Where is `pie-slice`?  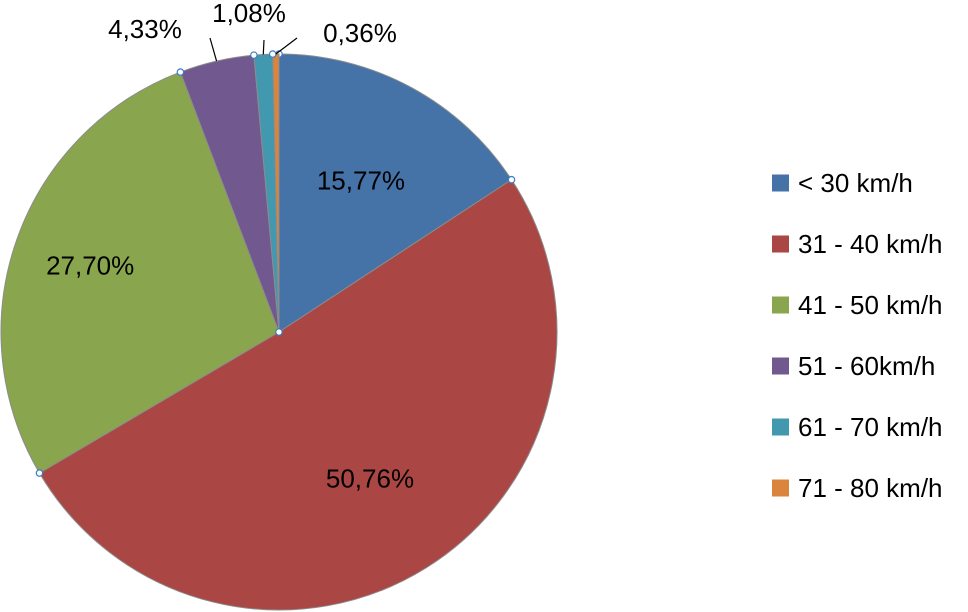 pie-slice is located at coordinates (395, 193).